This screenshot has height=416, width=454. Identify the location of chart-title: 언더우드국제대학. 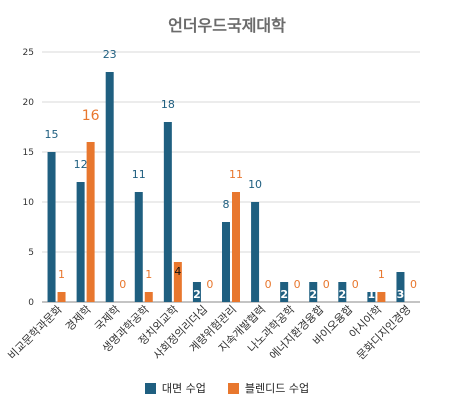
(227, 25).